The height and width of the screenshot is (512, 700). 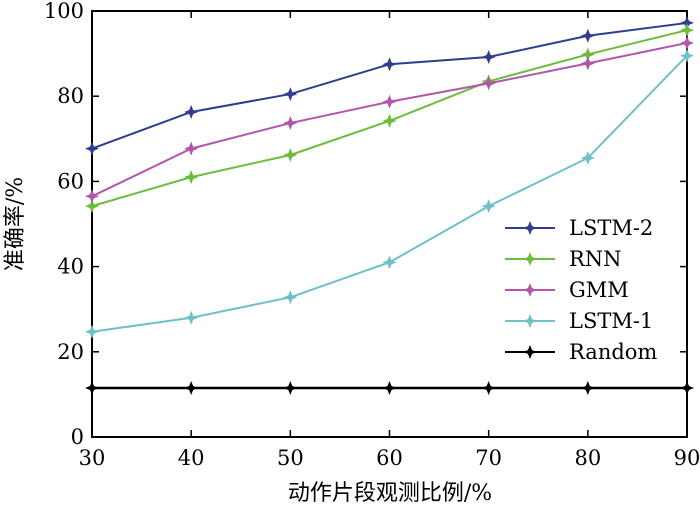 I want to click on y-tick-label: 80, so click(x=70, y=96).